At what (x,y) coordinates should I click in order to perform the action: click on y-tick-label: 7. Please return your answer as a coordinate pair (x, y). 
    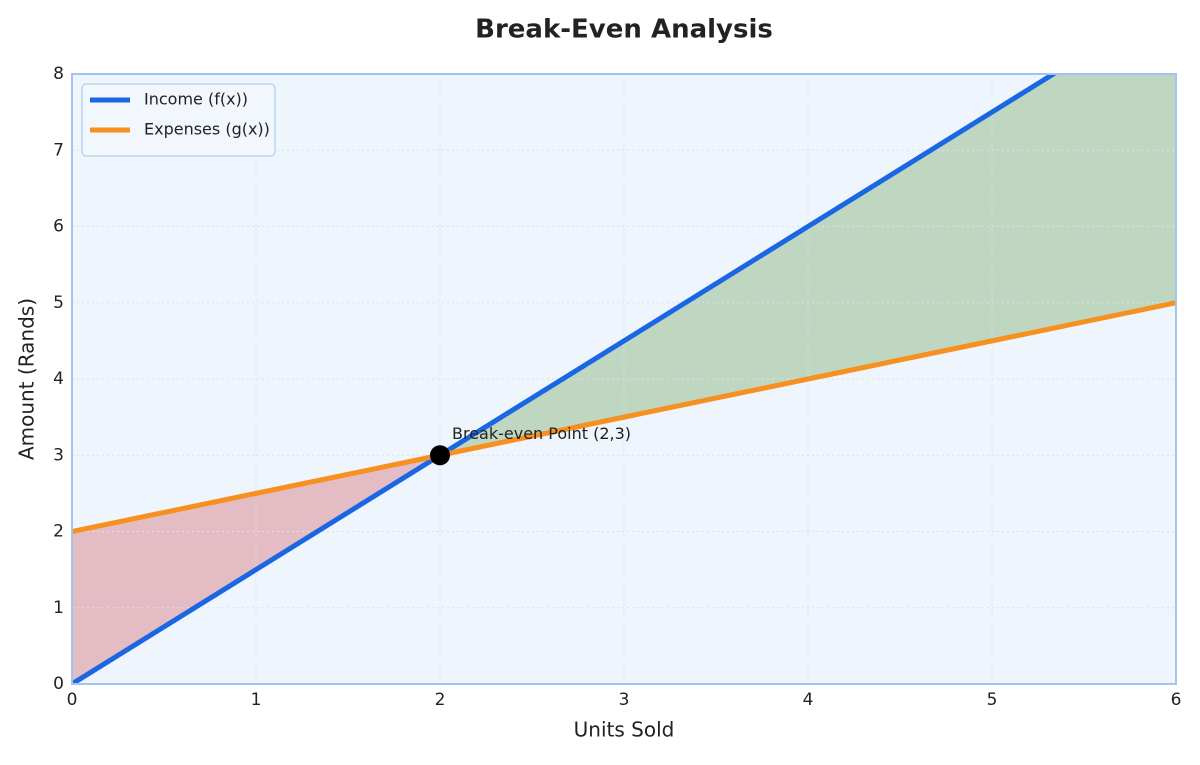
    Looking at the image, I should click on (58, 150).